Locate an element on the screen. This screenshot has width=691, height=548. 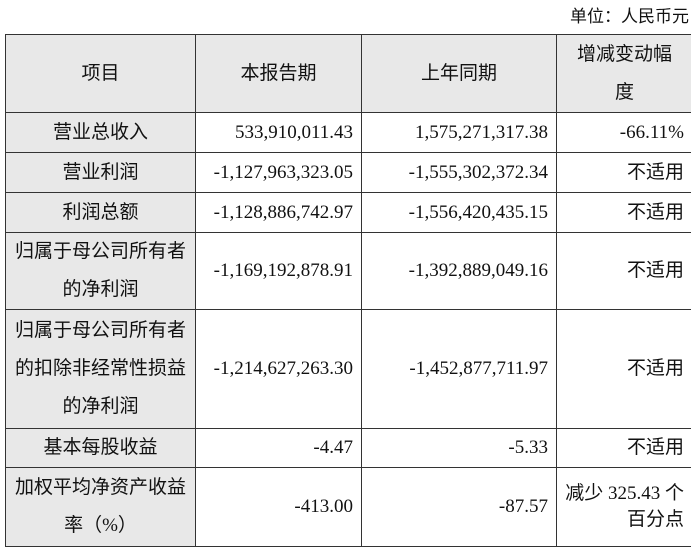
header-change: 增减变动幅度 is located at coordinates (623, 73).